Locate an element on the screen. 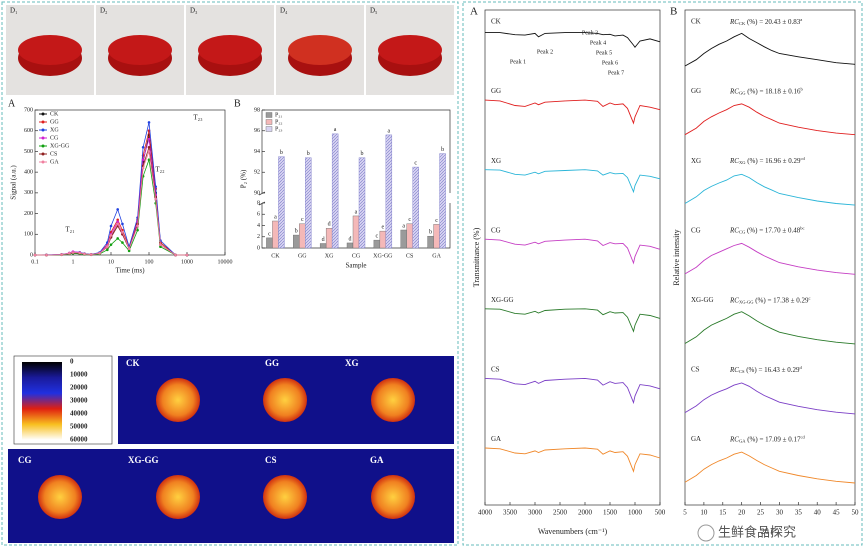 The height and width of the screenshot is (548, 865). y-tick-label: 98 is located at coordinates (257, 110).